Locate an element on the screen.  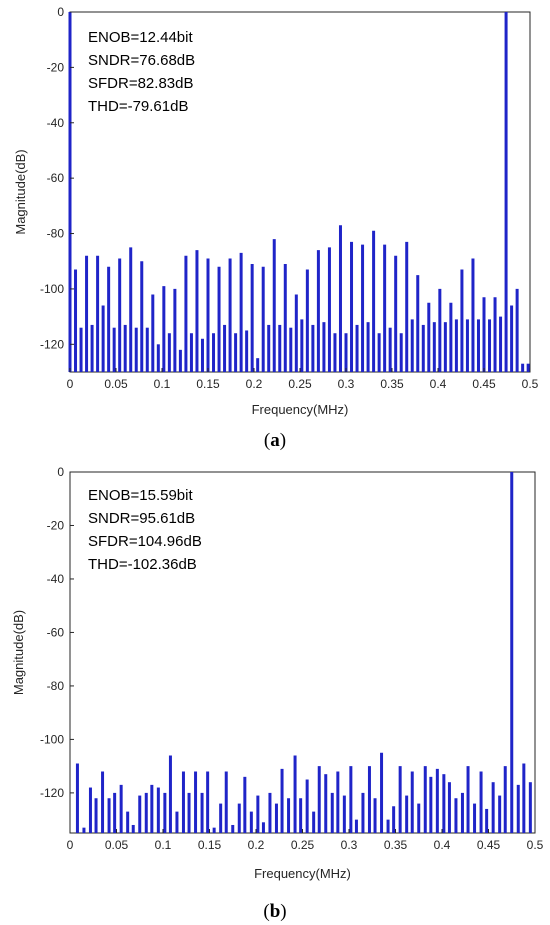
metric-annotation: ENOB=15.59bit is located at coordinates (140, 495).